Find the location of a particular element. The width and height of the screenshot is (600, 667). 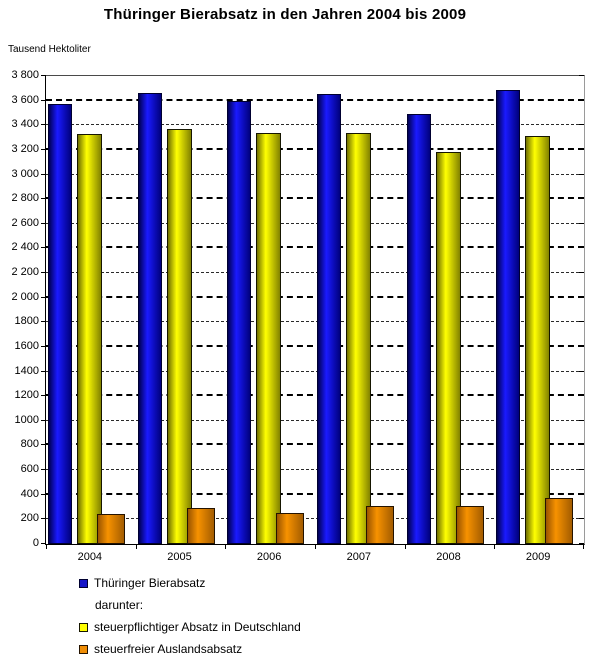

bar-group-2004 is located at coordinates (91, 310).